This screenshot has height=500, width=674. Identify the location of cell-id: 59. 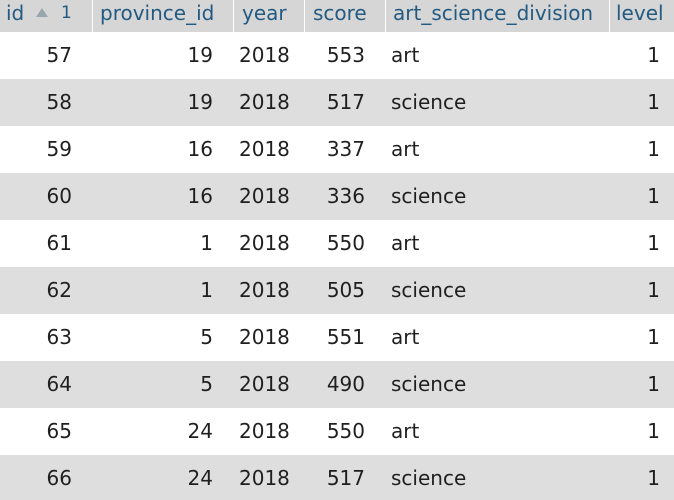
(59, 149).